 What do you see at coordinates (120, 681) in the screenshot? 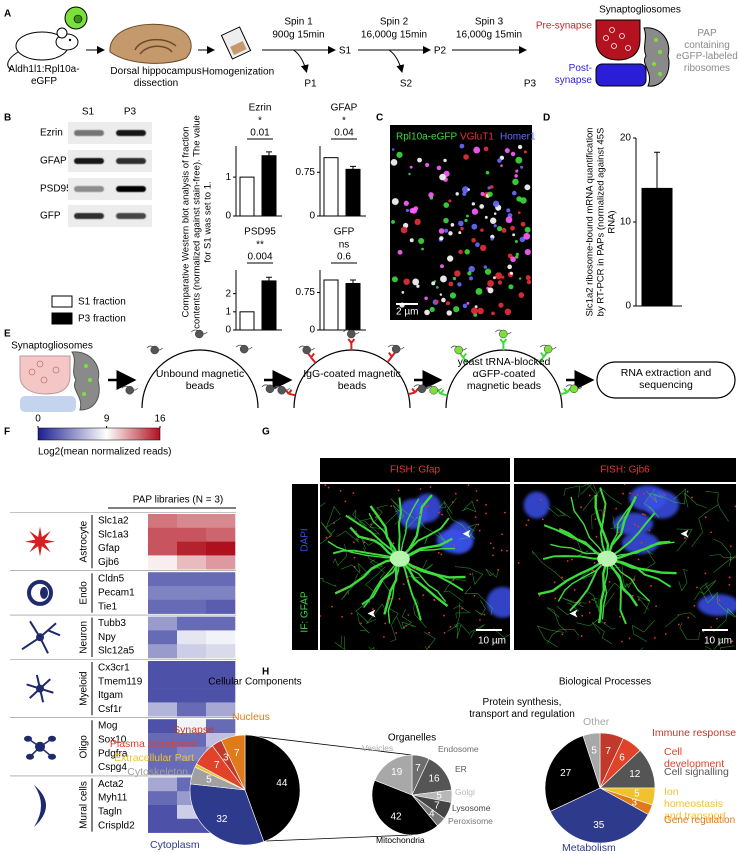
I see `gene-label: Tmem119` at bounding box center [120, 681].